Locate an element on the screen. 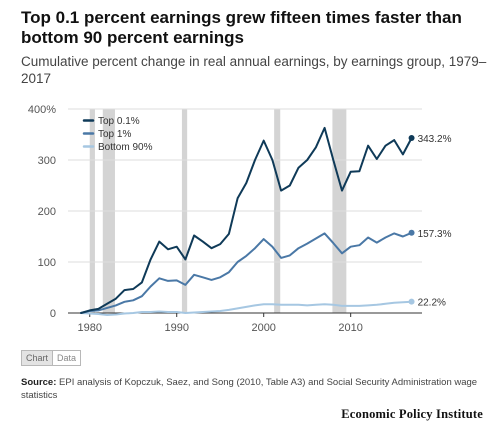 This screenshot has height=430, width=500. series-end-label-top-0-1: 343.2% is located at coordinates (435, 139).